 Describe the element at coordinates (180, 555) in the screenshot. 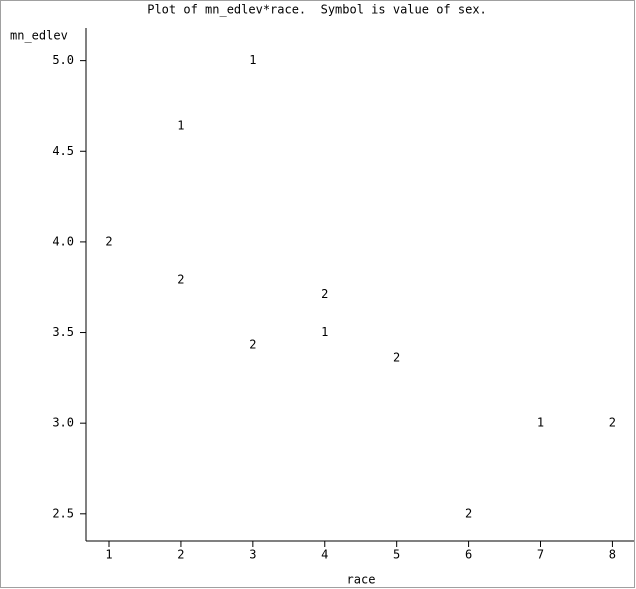

I see `x-tick-label: 2` at that location.